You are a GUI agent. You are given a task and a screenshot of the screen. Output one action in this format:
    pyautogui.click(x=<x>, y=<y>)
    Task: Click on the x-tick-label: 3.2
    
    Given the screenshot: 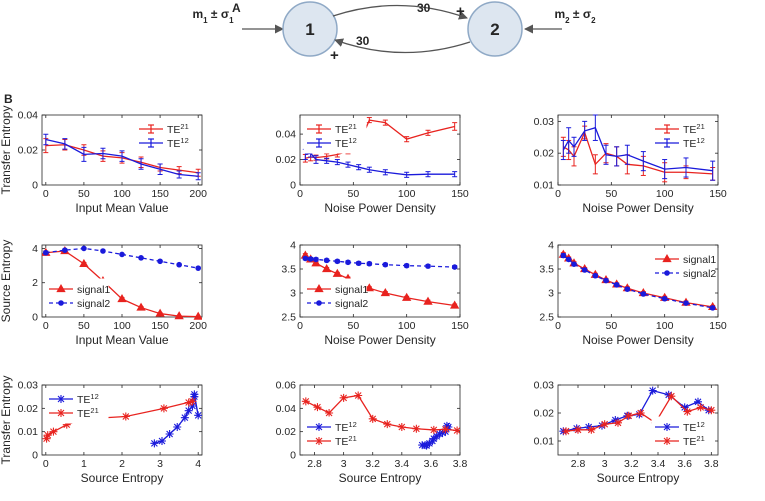 What is the action you would take?
    pyautogui.click(x=372, y=464)
    